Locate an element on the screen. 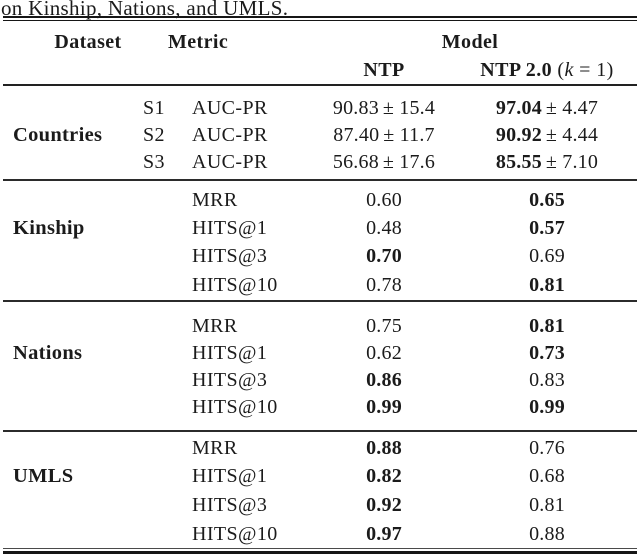 The image size is (640, 557). header-rule is located at coordinates (320, 85).